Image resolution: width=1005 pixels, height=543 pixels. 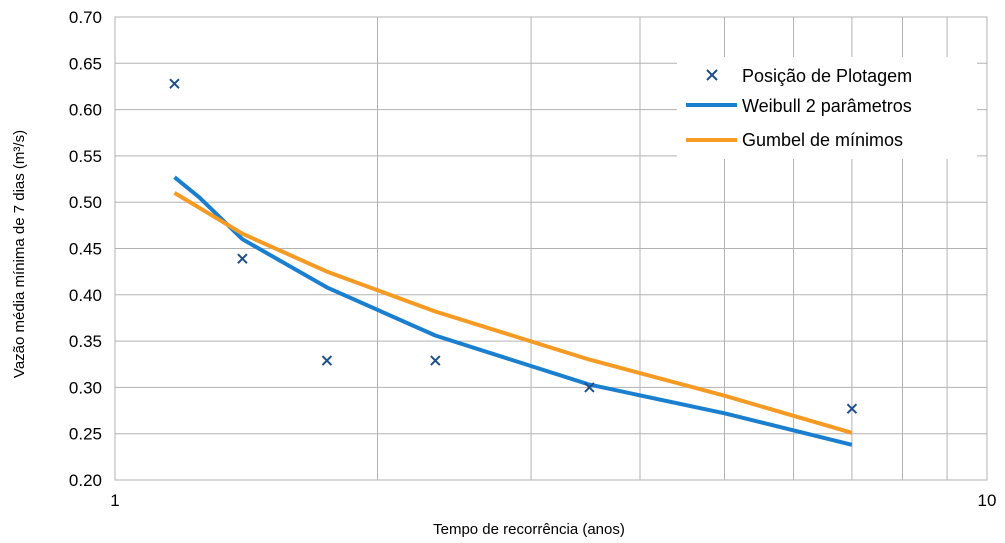 I want to click on legend-item-plotting-position: Posição de Plotagem, so click(x=809, y=76).